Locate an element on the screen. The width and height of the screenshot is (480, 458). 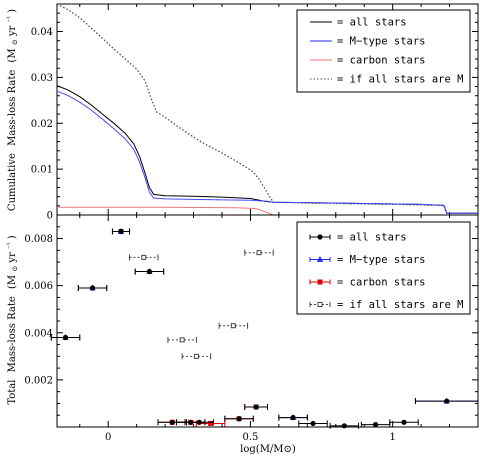
cumulative-y-axis-title-sun-symbol: ⊙ is located at coordinates (15, 42).